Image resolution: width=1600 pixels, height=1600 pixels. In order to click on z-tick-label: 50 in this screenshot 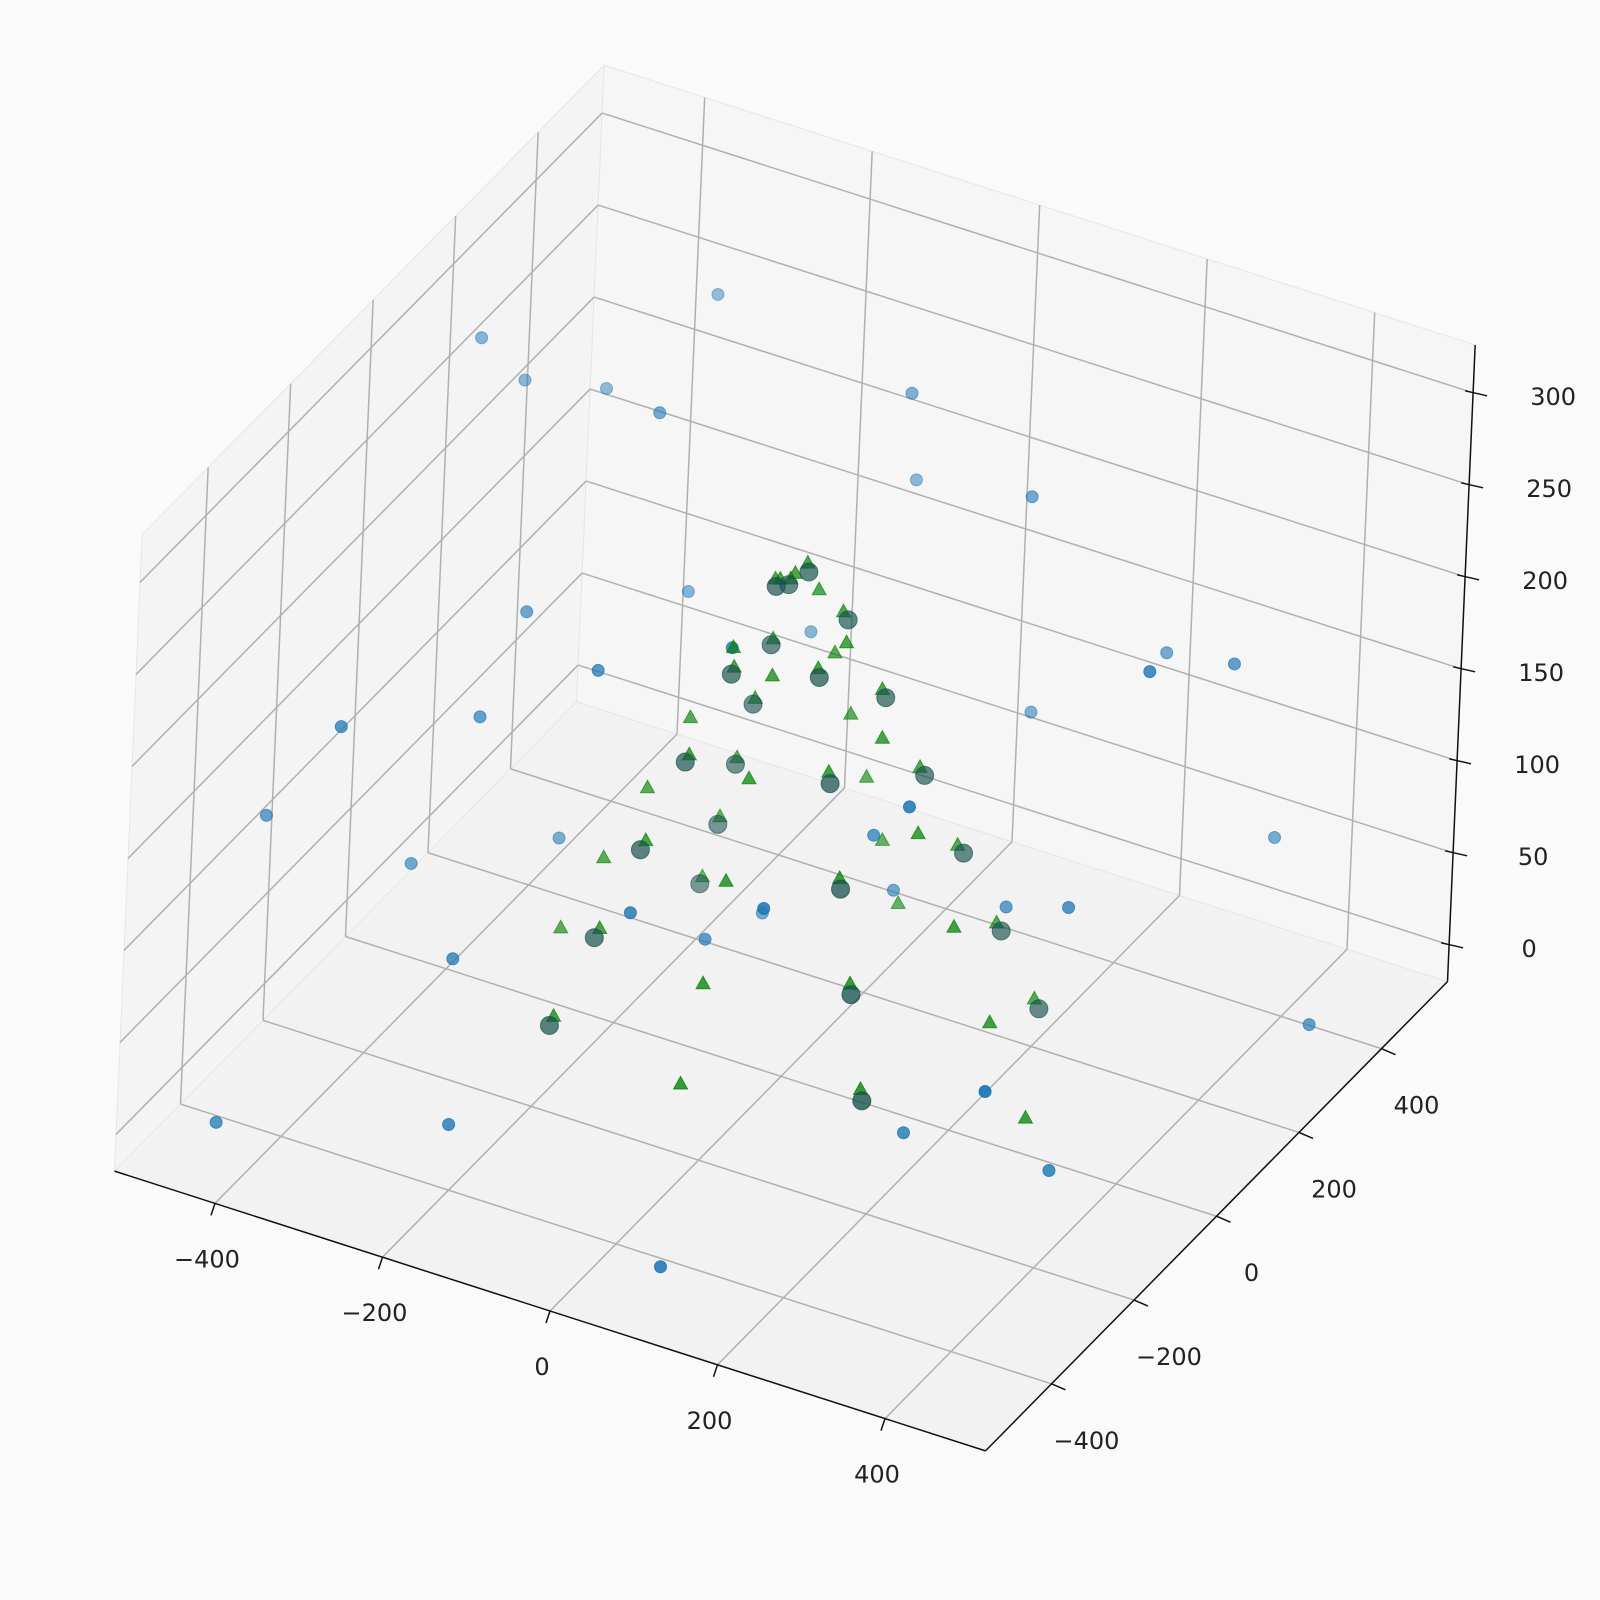, I will do `click(1533, 857)`.